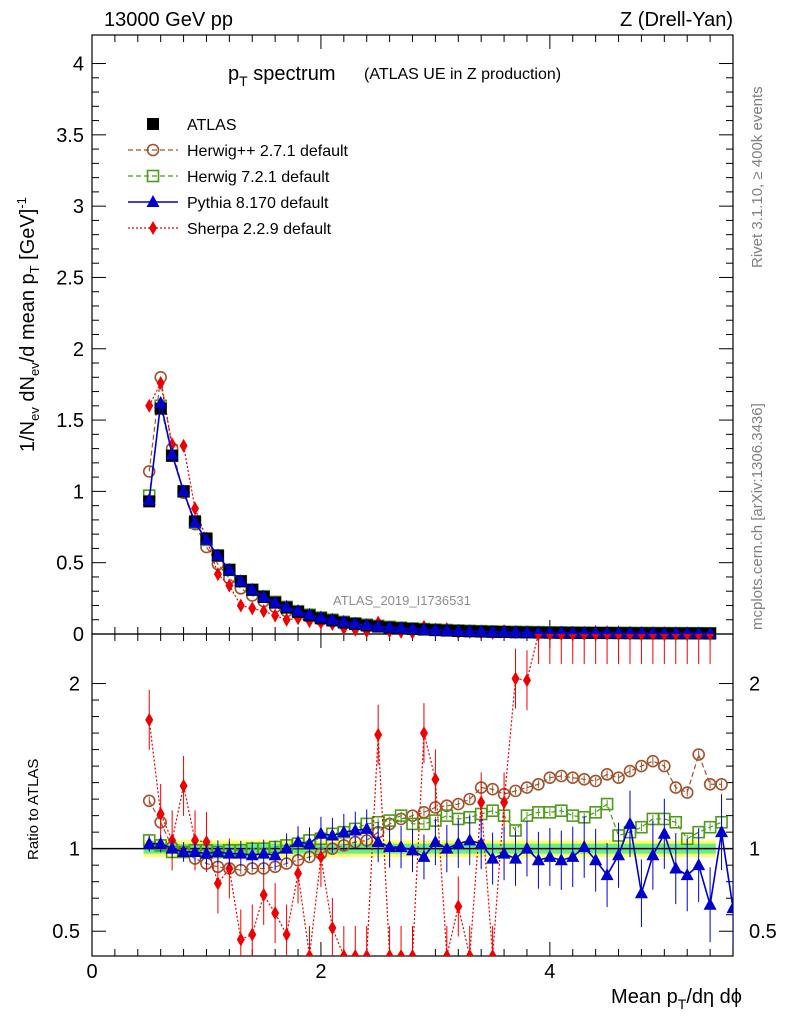 The width and height of the screenshot is (786, 1024). What do you see at coordinates (676, 20) in the screenshot?
I see `process-label: Z (Drell-Yan)` at bounding box center [676, 20].